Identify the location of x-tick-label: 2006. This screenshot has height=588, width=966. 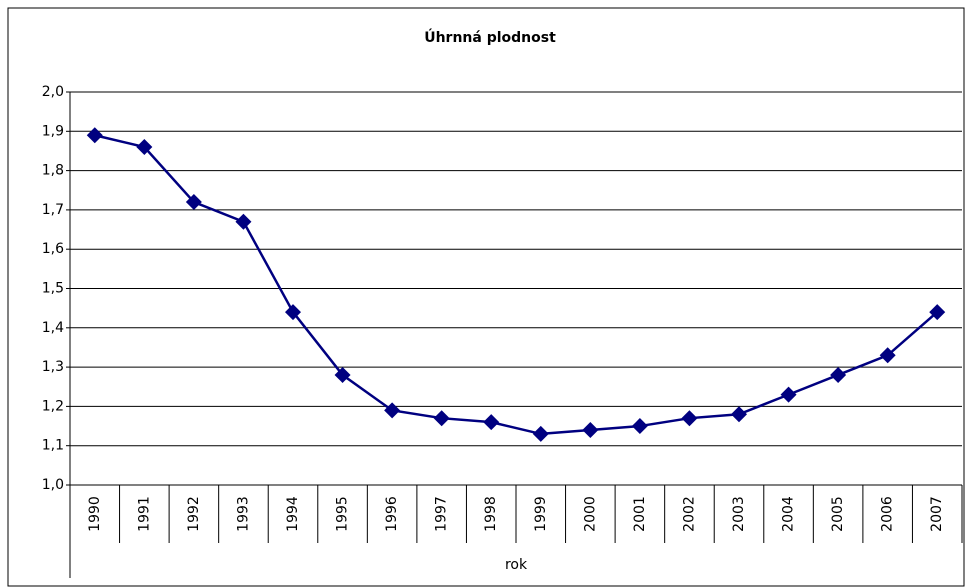
(888, 514).